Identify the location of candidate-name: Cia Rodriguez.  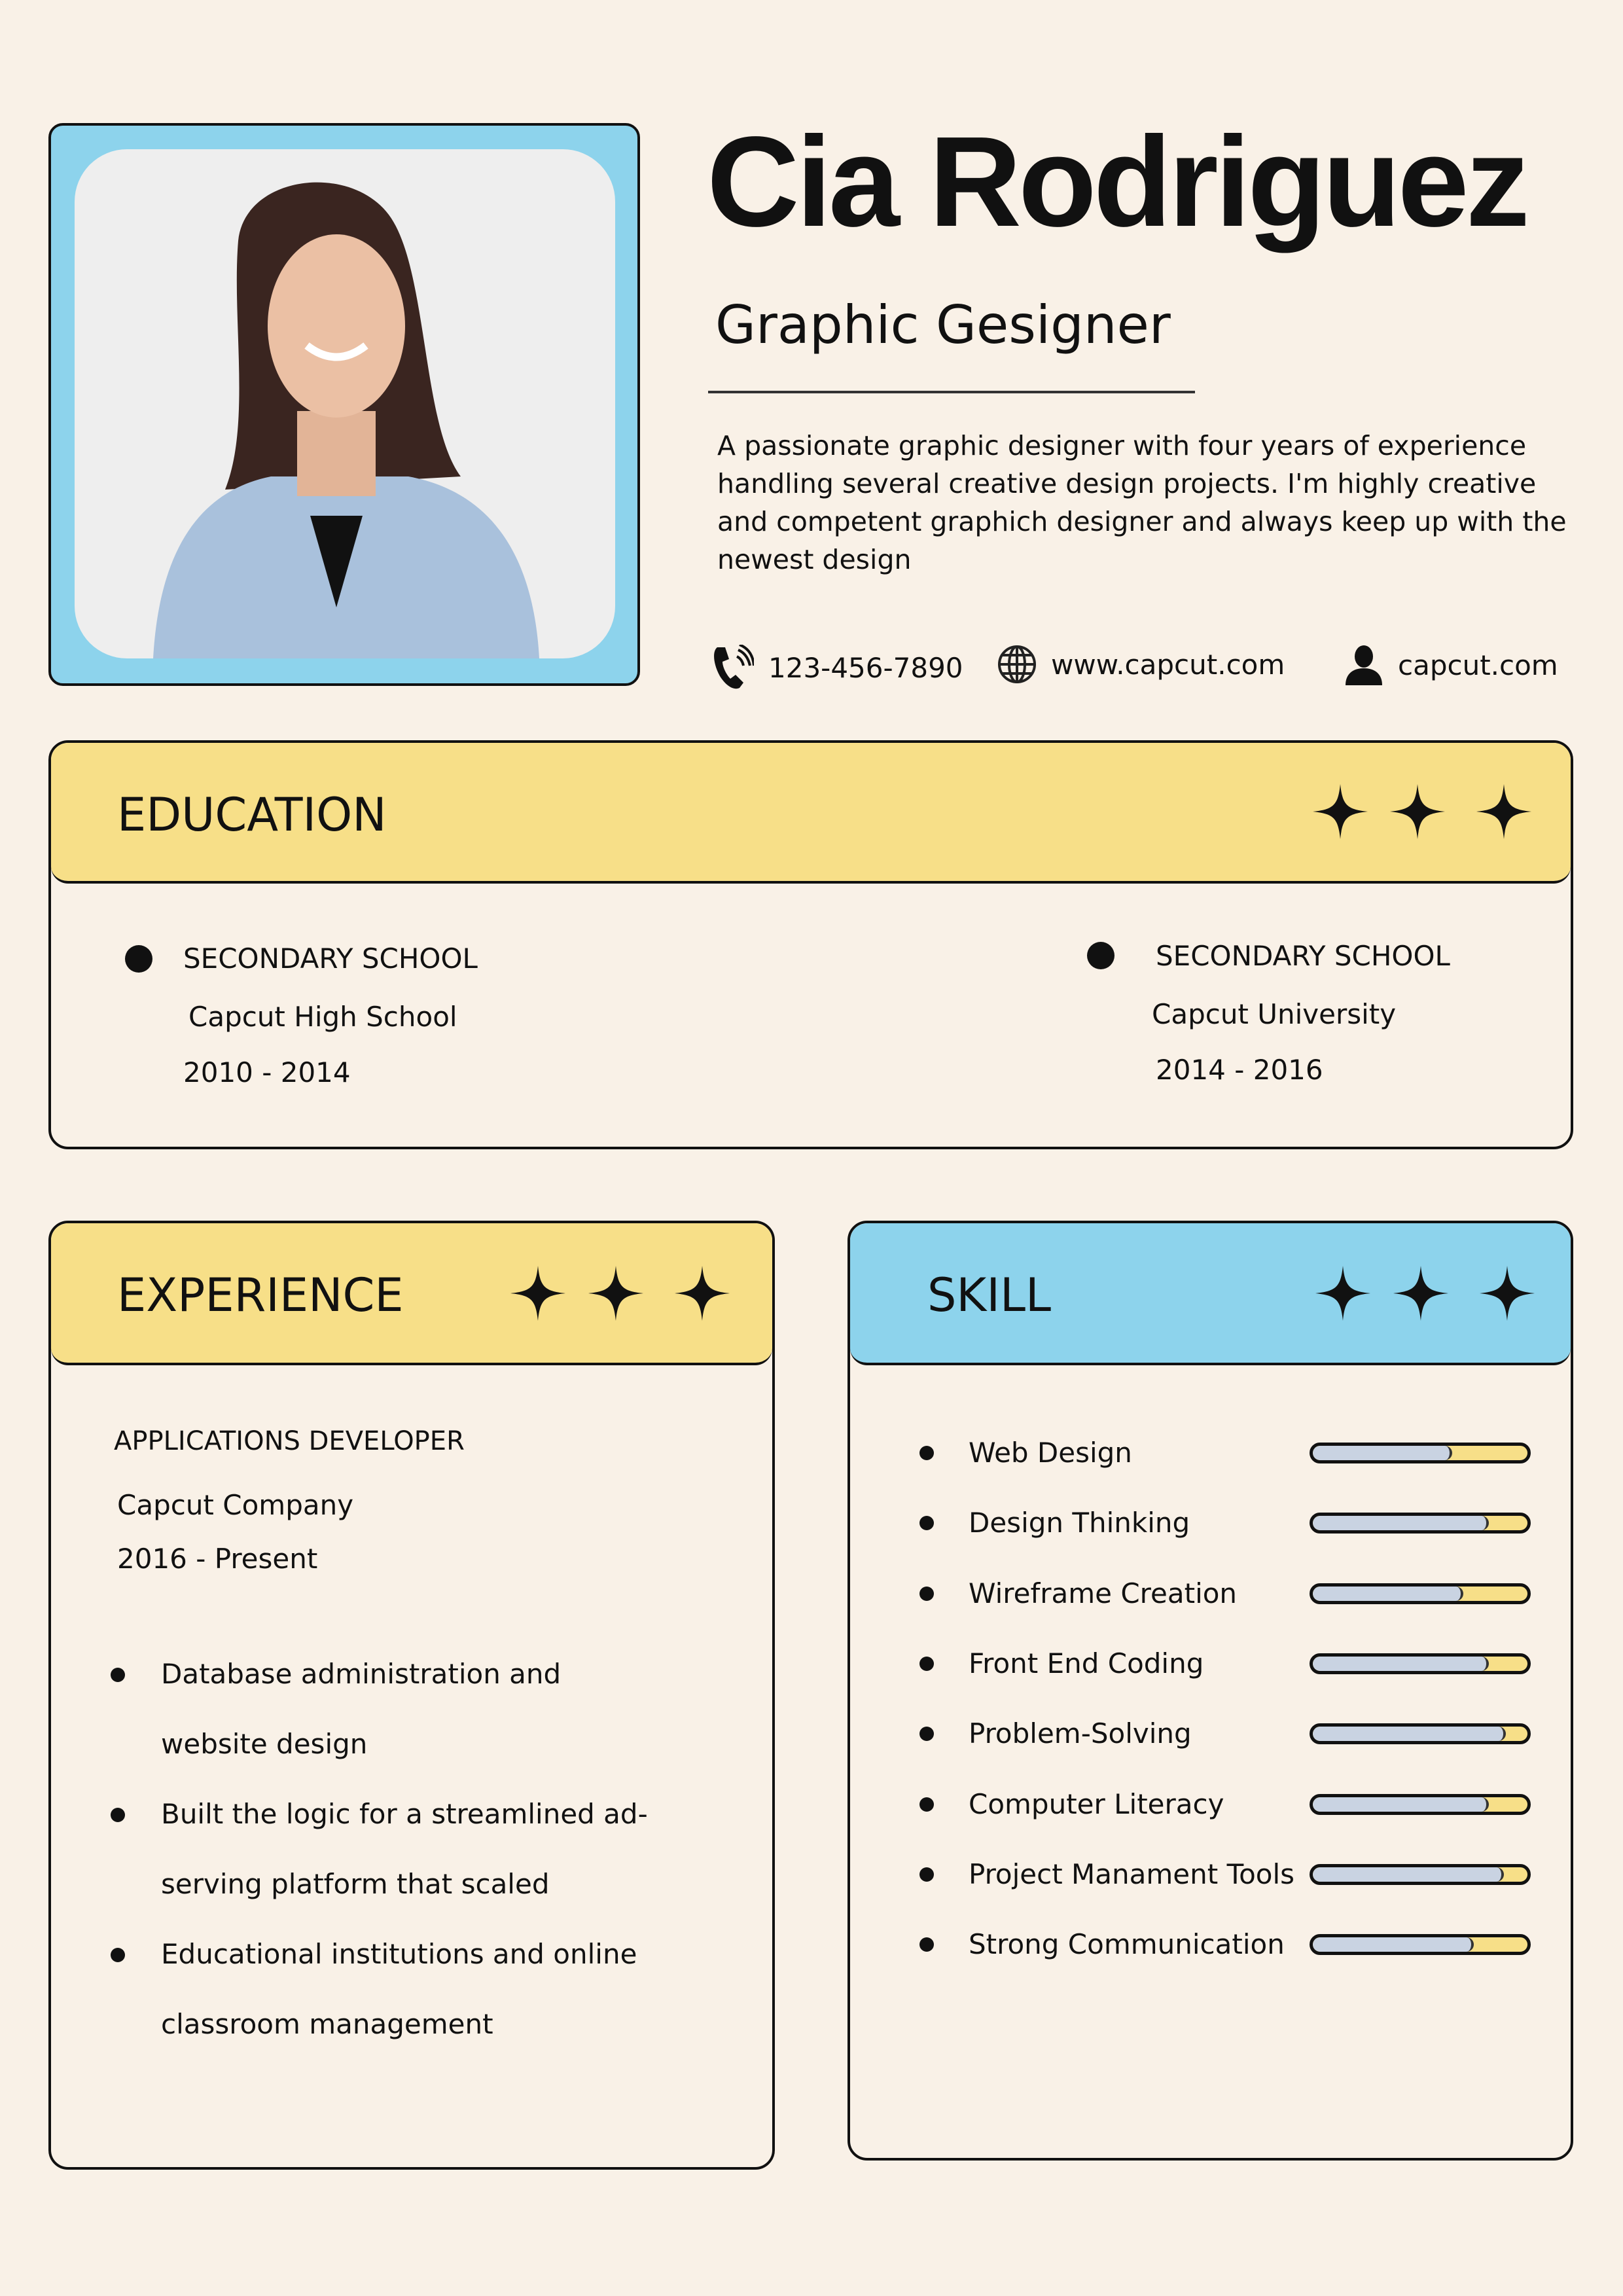
(1118, 181).